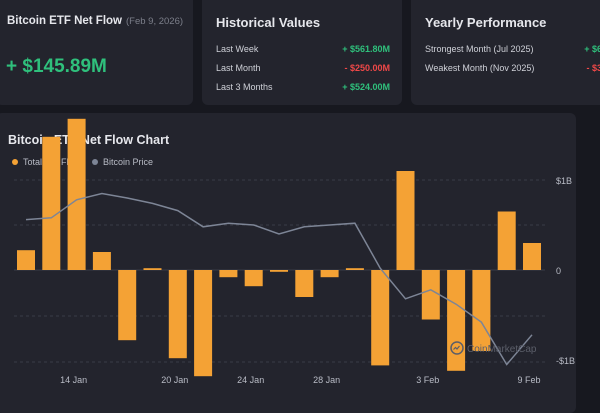 Image resolution: width=600 pixels, height=413 pixels. What do you see at coordinates (558, 271) in the screenshot?
I see `y-tick-label: 0` at bounding box center [558, 271].